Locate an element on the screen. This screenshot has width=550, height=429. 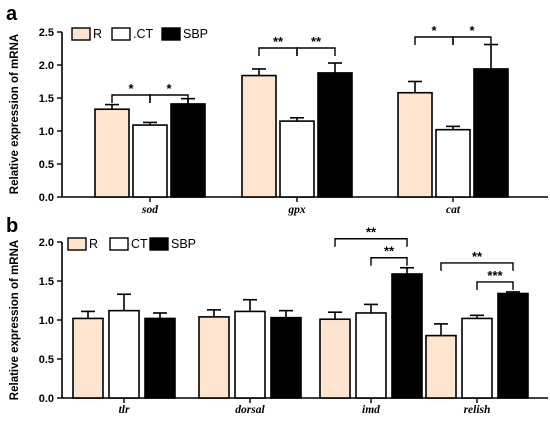
bar-SBP-gpx is located at coordinates (335, 135).